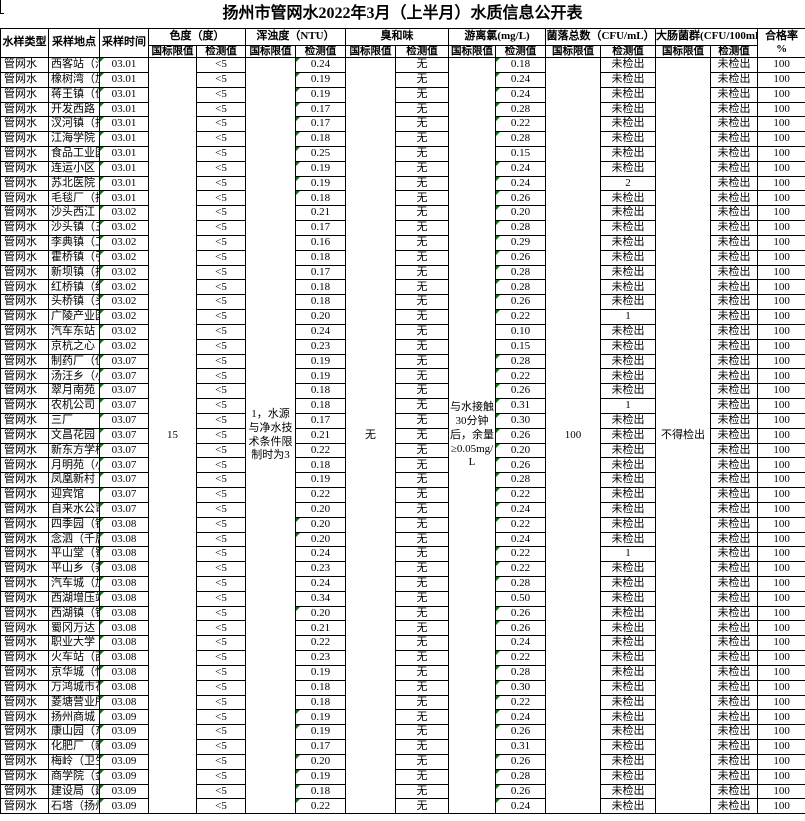 The height and width of the screenshot is (821, 805). I want to click on cell-chlorine-value: 0.10, so click(521, 331).